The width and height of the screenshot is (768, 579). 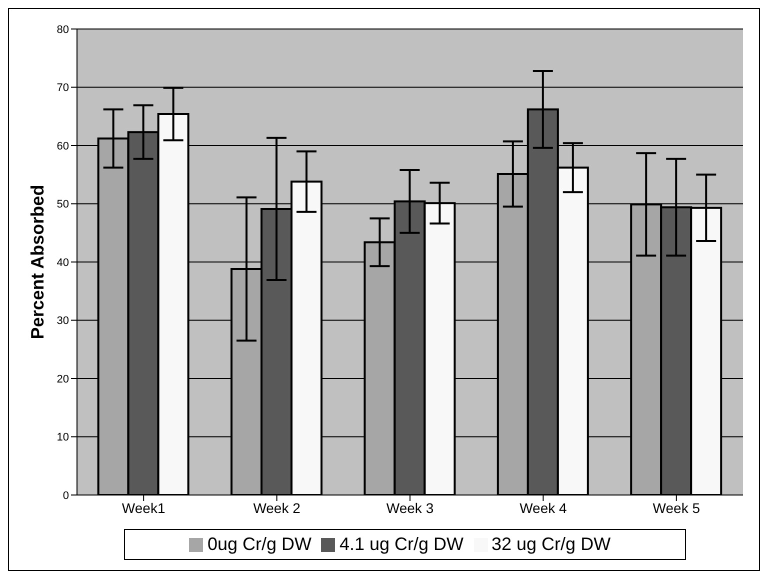 What do you see at coordinates (62, 88) in the screenshot?
I see `y-tick-label: 70` at bounding box center [62, 88].